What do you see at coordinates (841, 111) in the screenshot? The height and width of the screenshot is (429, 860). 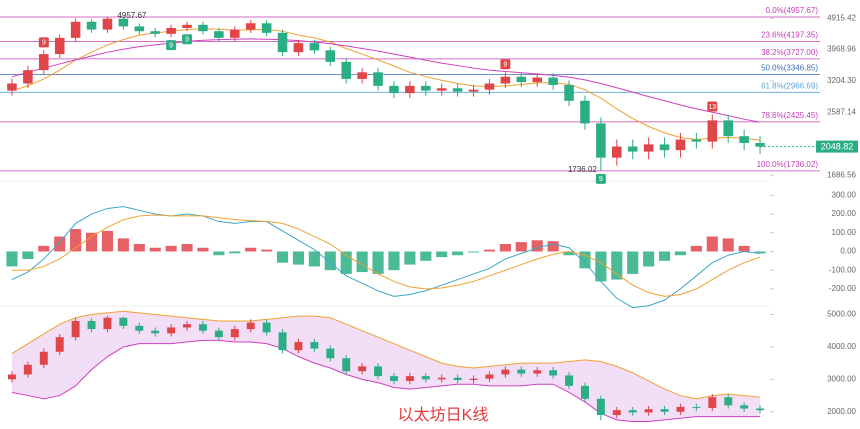 I see `y-tick-label: 2587.14` at bounding box center [841, 111].